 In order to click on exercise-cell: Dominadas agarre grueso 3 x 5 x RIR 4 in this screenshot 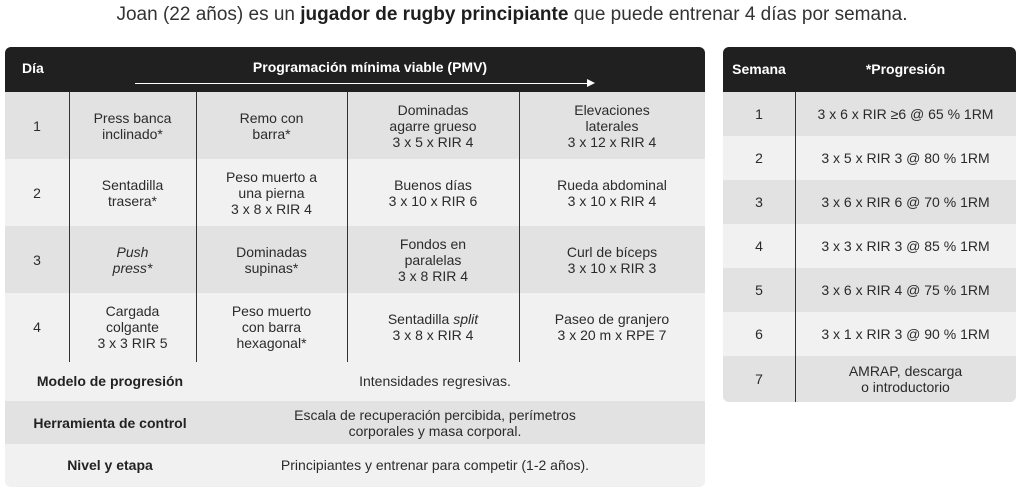, I will do `click(433, 125)`.